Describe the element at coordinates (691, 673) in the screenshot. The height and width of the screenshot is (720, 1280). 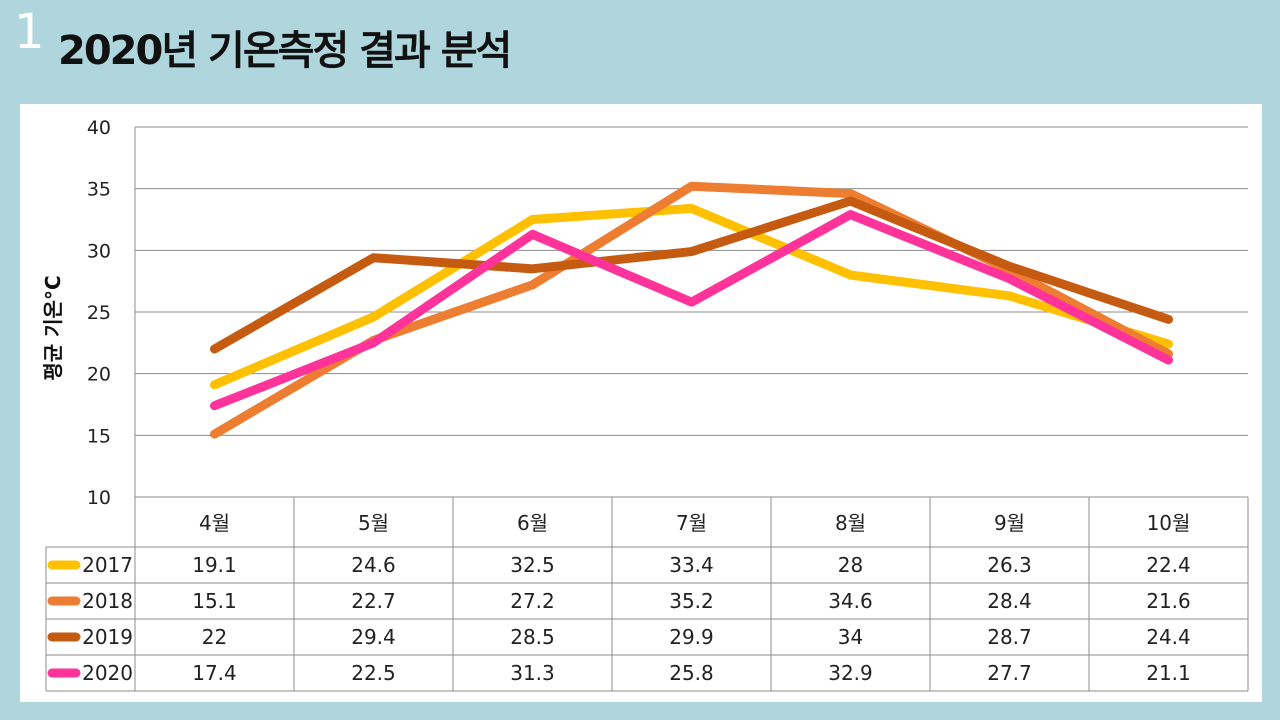
I see `data-label: 25.8` at that location.